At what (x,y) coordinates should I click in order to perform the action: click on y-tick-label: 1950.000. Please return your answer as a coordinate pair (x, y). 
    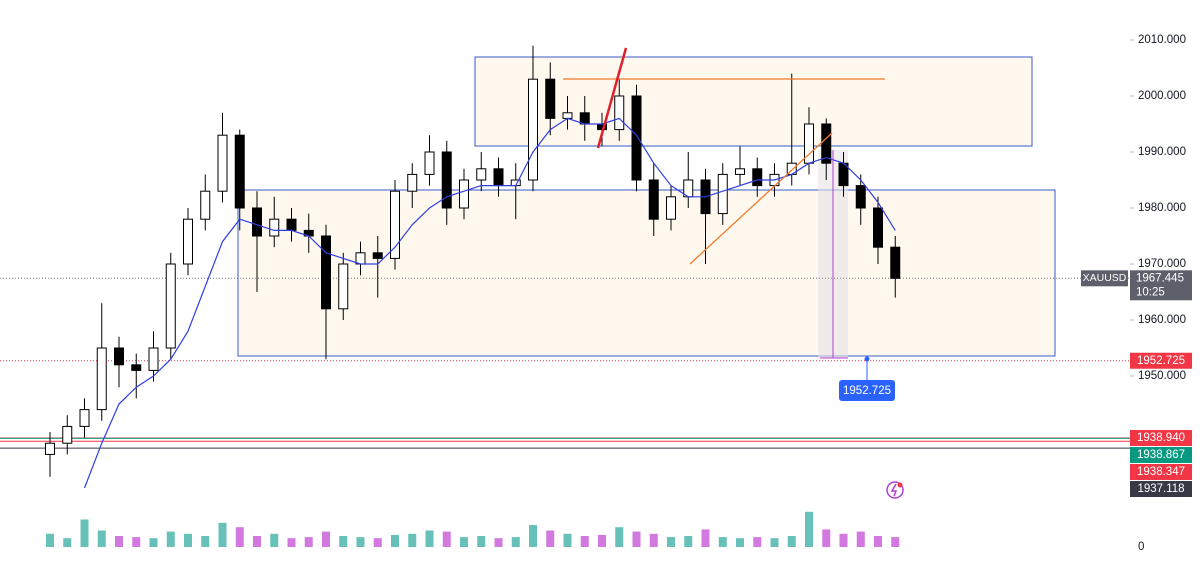
    Looking at the image, I should click on (1162, 376).